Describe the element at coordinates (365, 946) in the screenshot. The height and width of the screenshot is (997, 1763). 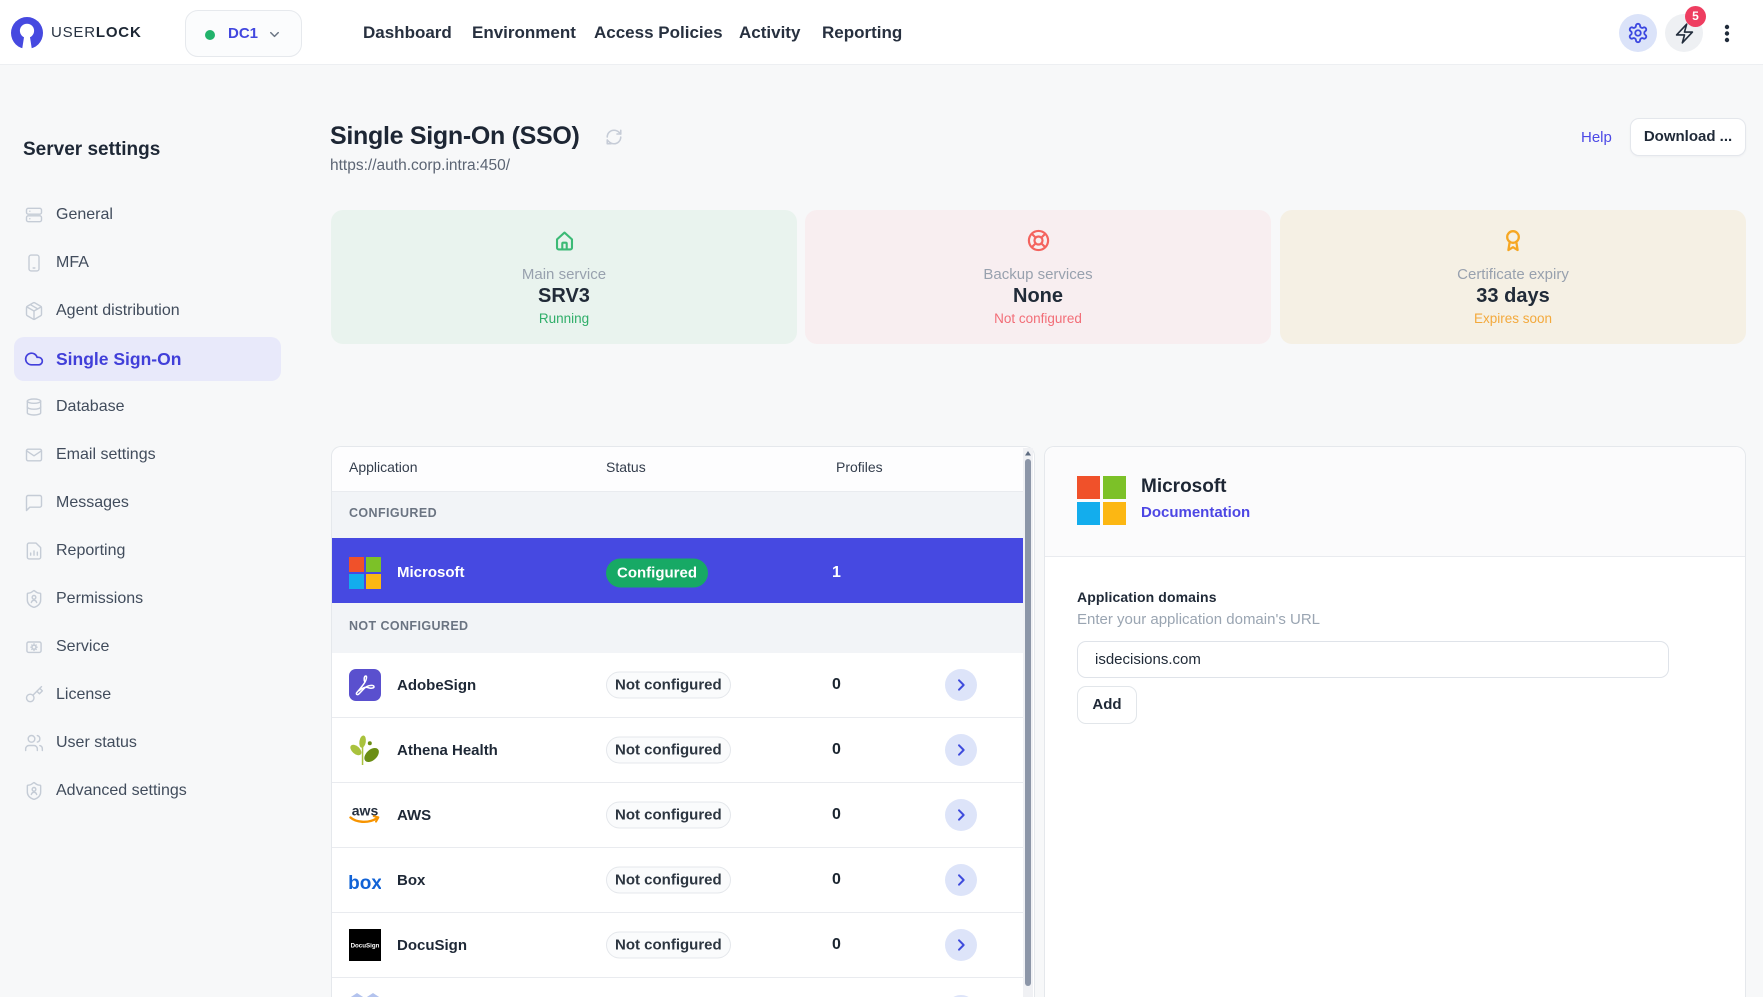
I see `svg-text: DocuSign` at that location.